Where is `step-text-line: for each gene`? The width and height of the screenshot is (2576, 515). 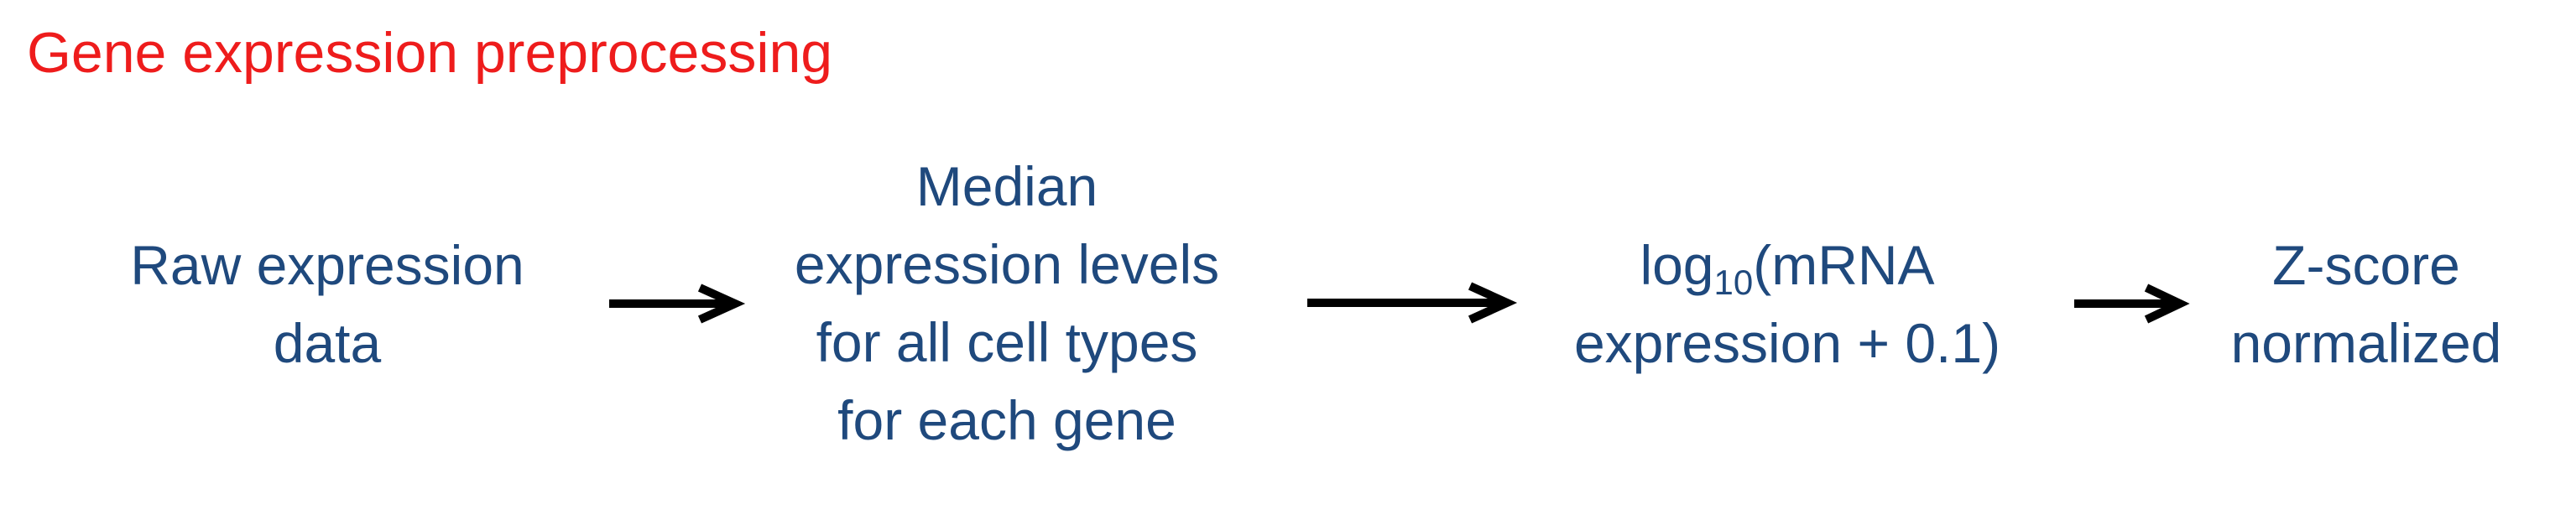
step-text-line: for each gene is located at coordinates (1006, 420).